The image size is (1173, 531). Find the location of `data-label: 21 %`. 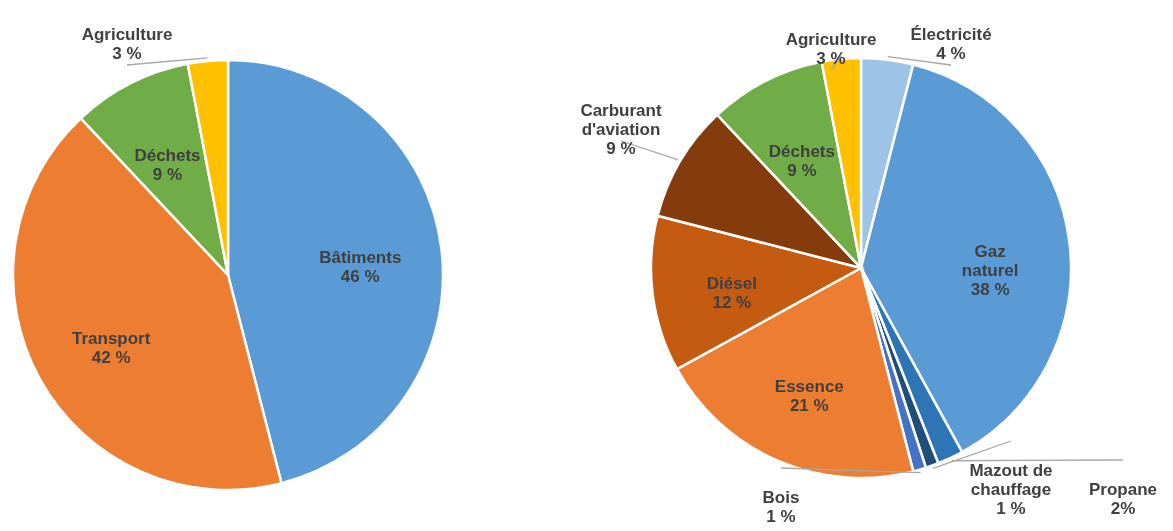

data-label: 21 % is located at coordinates (809, 406).